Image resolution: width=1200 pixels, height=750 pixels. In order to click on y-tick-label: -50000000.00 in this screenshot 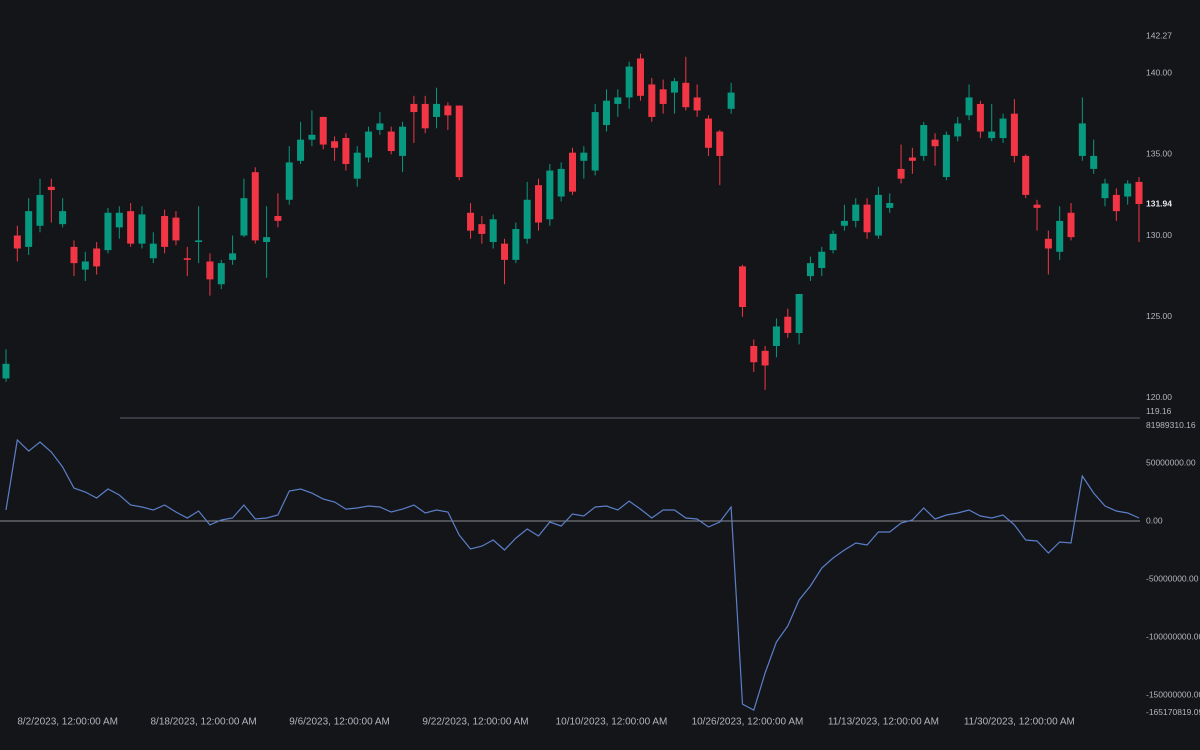, I will do `click(1172, 578)`.